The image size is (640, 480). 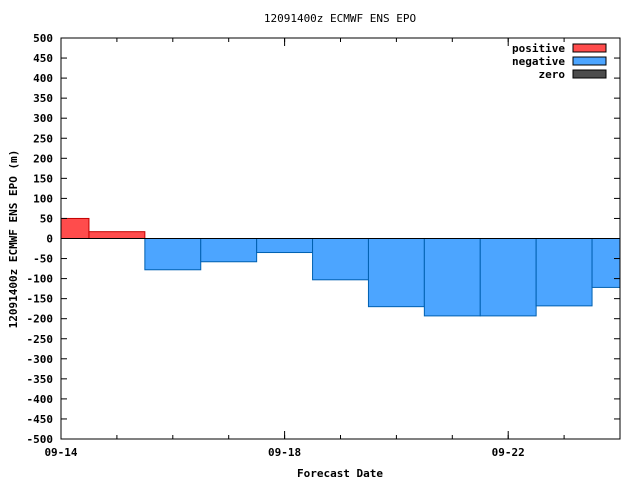 I want to click on legend-label-positive: positive, so click(x=538, y=48).